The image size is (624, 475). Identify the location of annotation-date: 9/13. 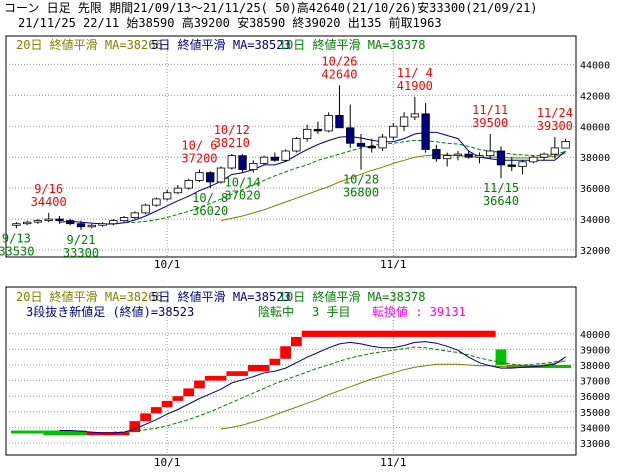
(16, 238).